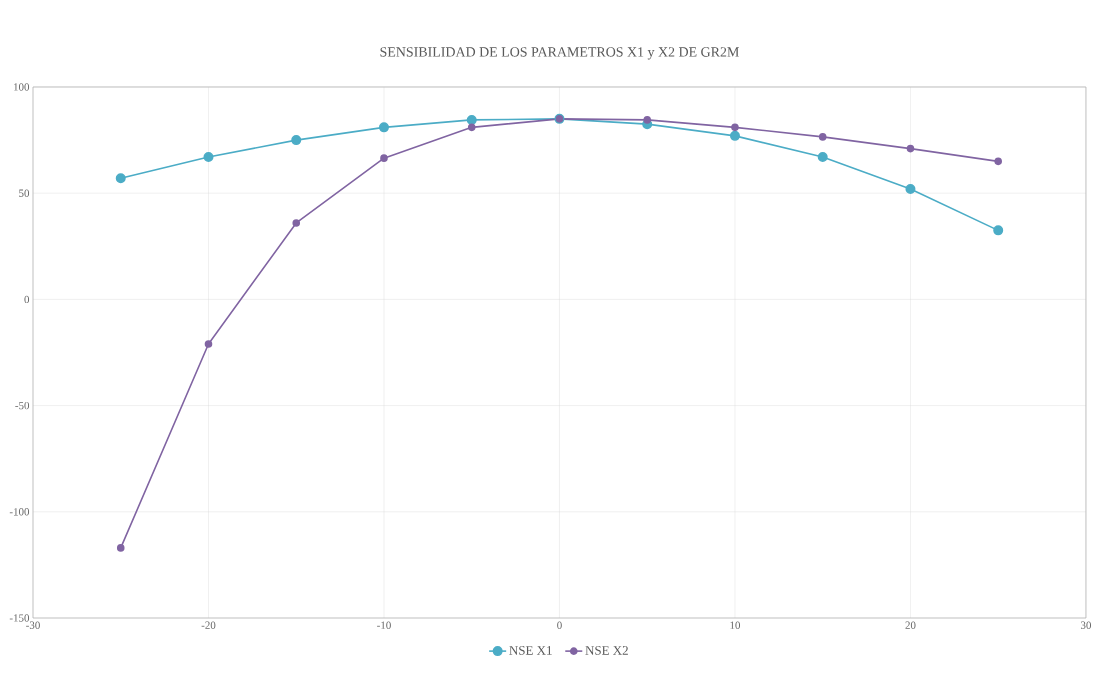  I want to click on x-tick-label: 0, so click(559, 625).